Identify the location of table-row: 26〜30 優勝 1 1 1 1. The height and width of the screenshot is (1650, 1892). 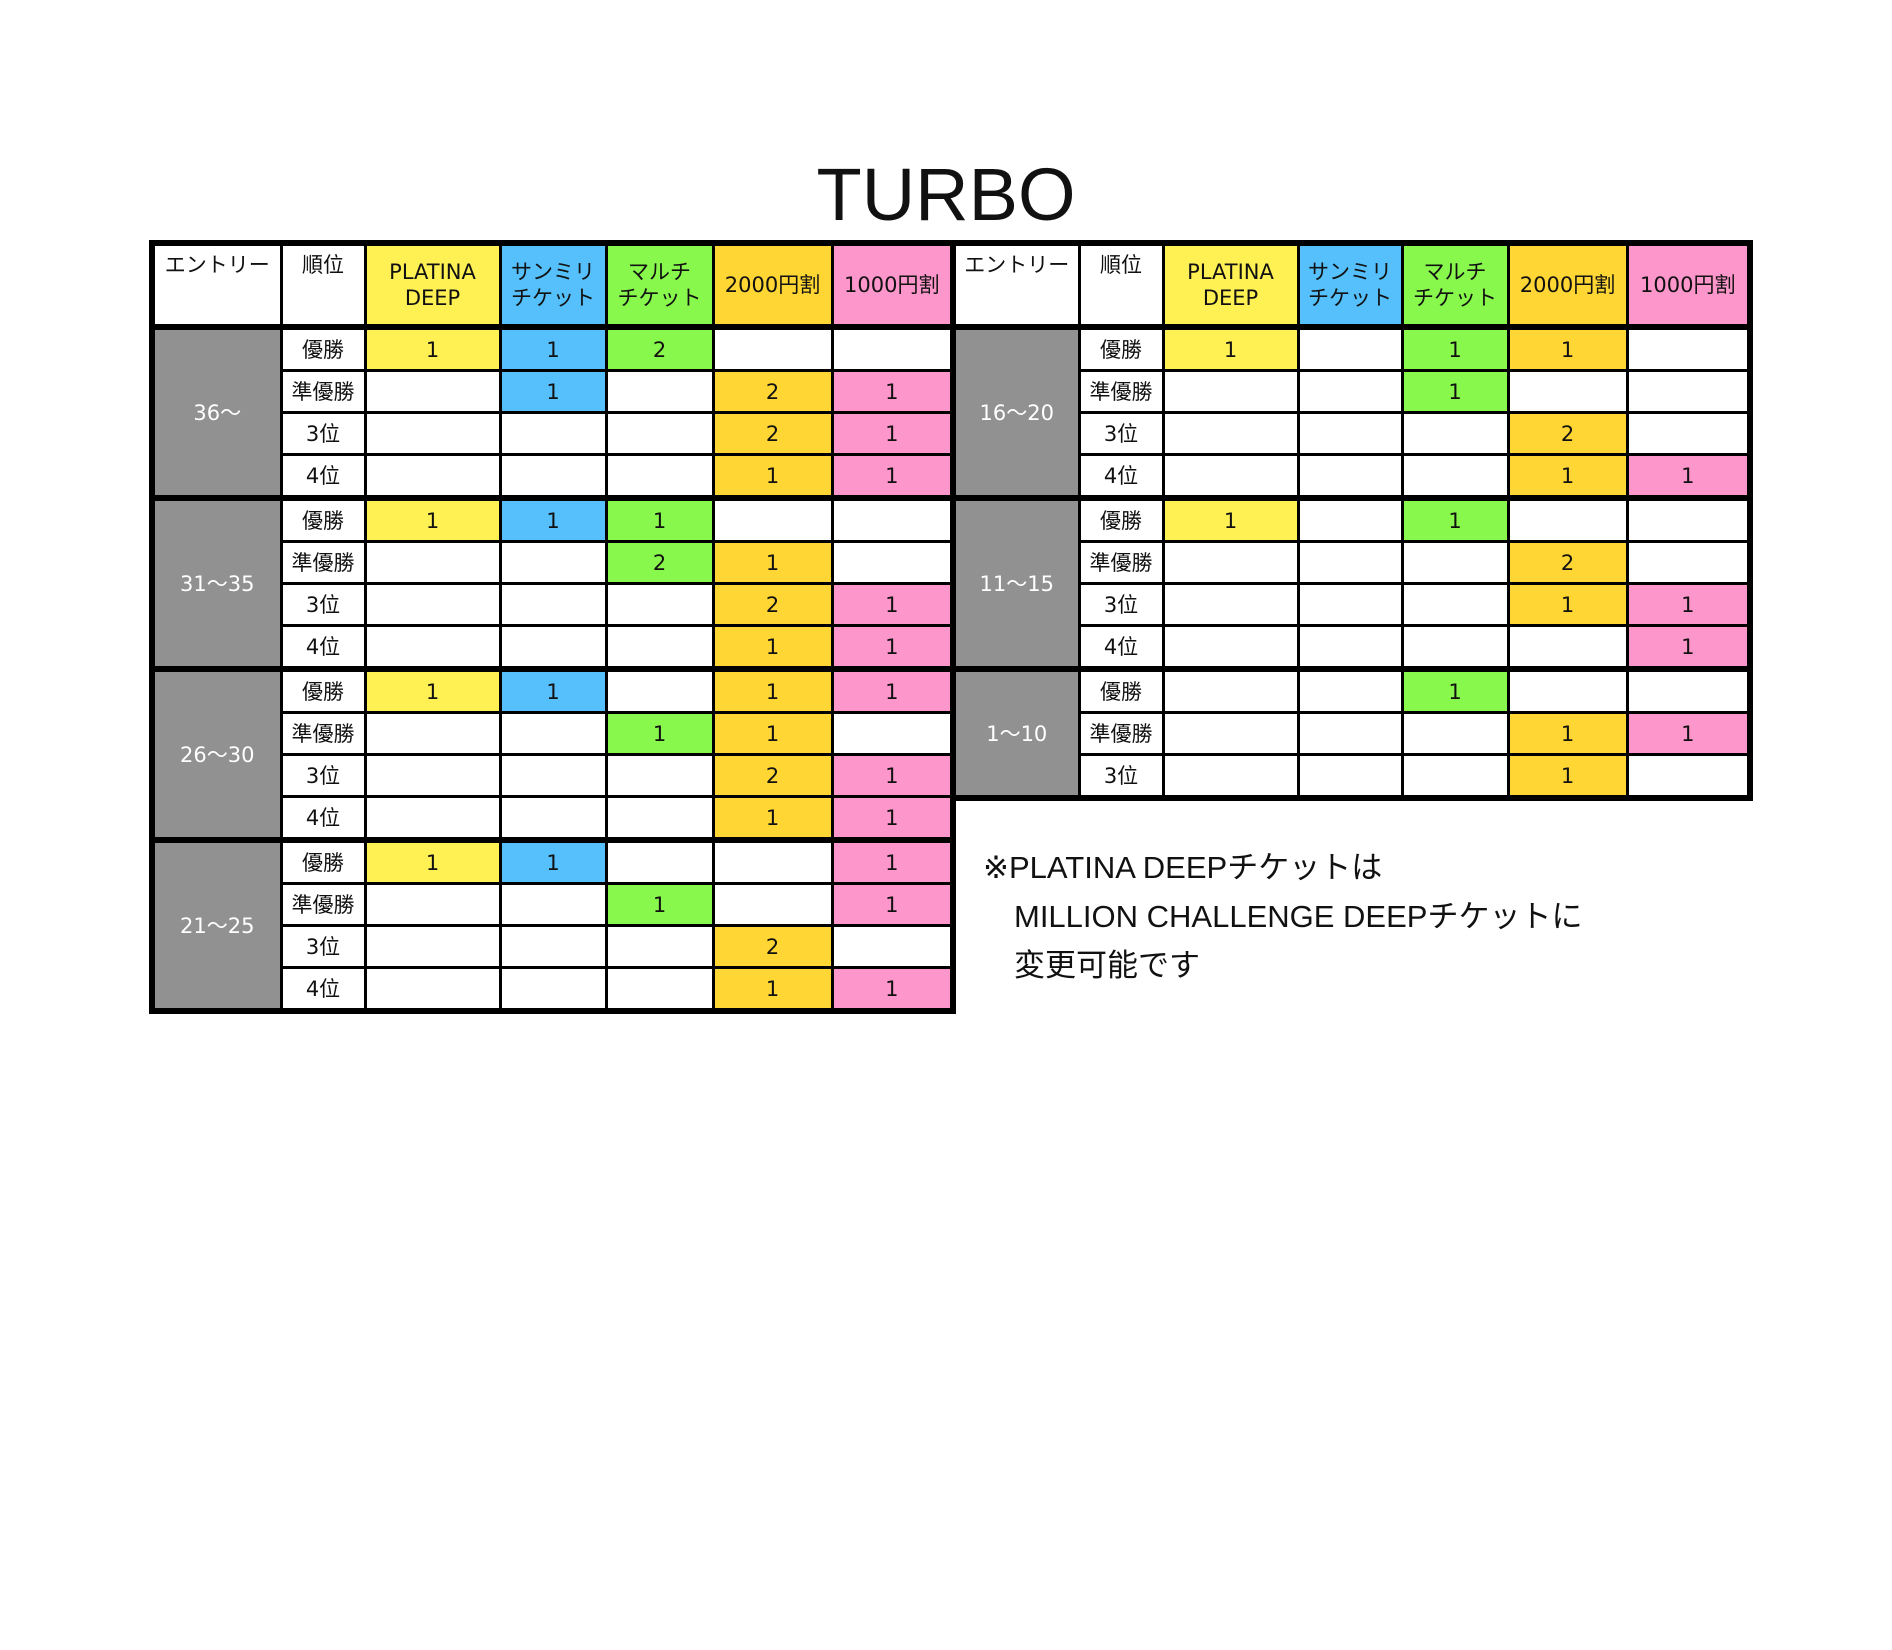
(552, 754).